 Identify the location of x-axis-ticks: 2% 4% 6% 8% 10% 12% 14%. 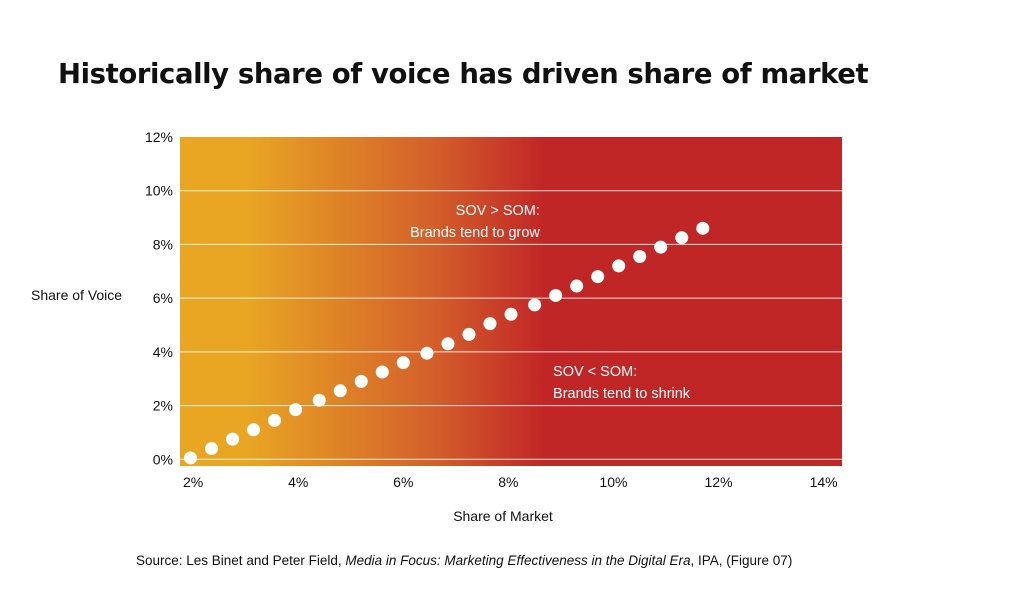
(510, 482).